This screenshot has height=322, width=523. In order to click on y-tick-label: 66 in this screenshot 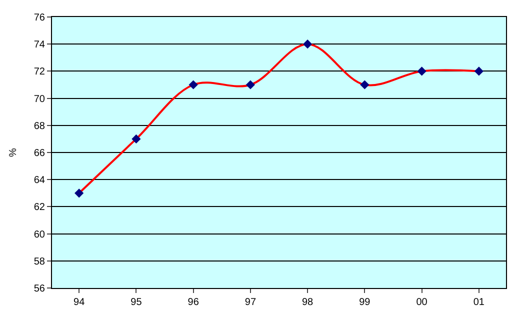, I will do `click(40, 153)`.